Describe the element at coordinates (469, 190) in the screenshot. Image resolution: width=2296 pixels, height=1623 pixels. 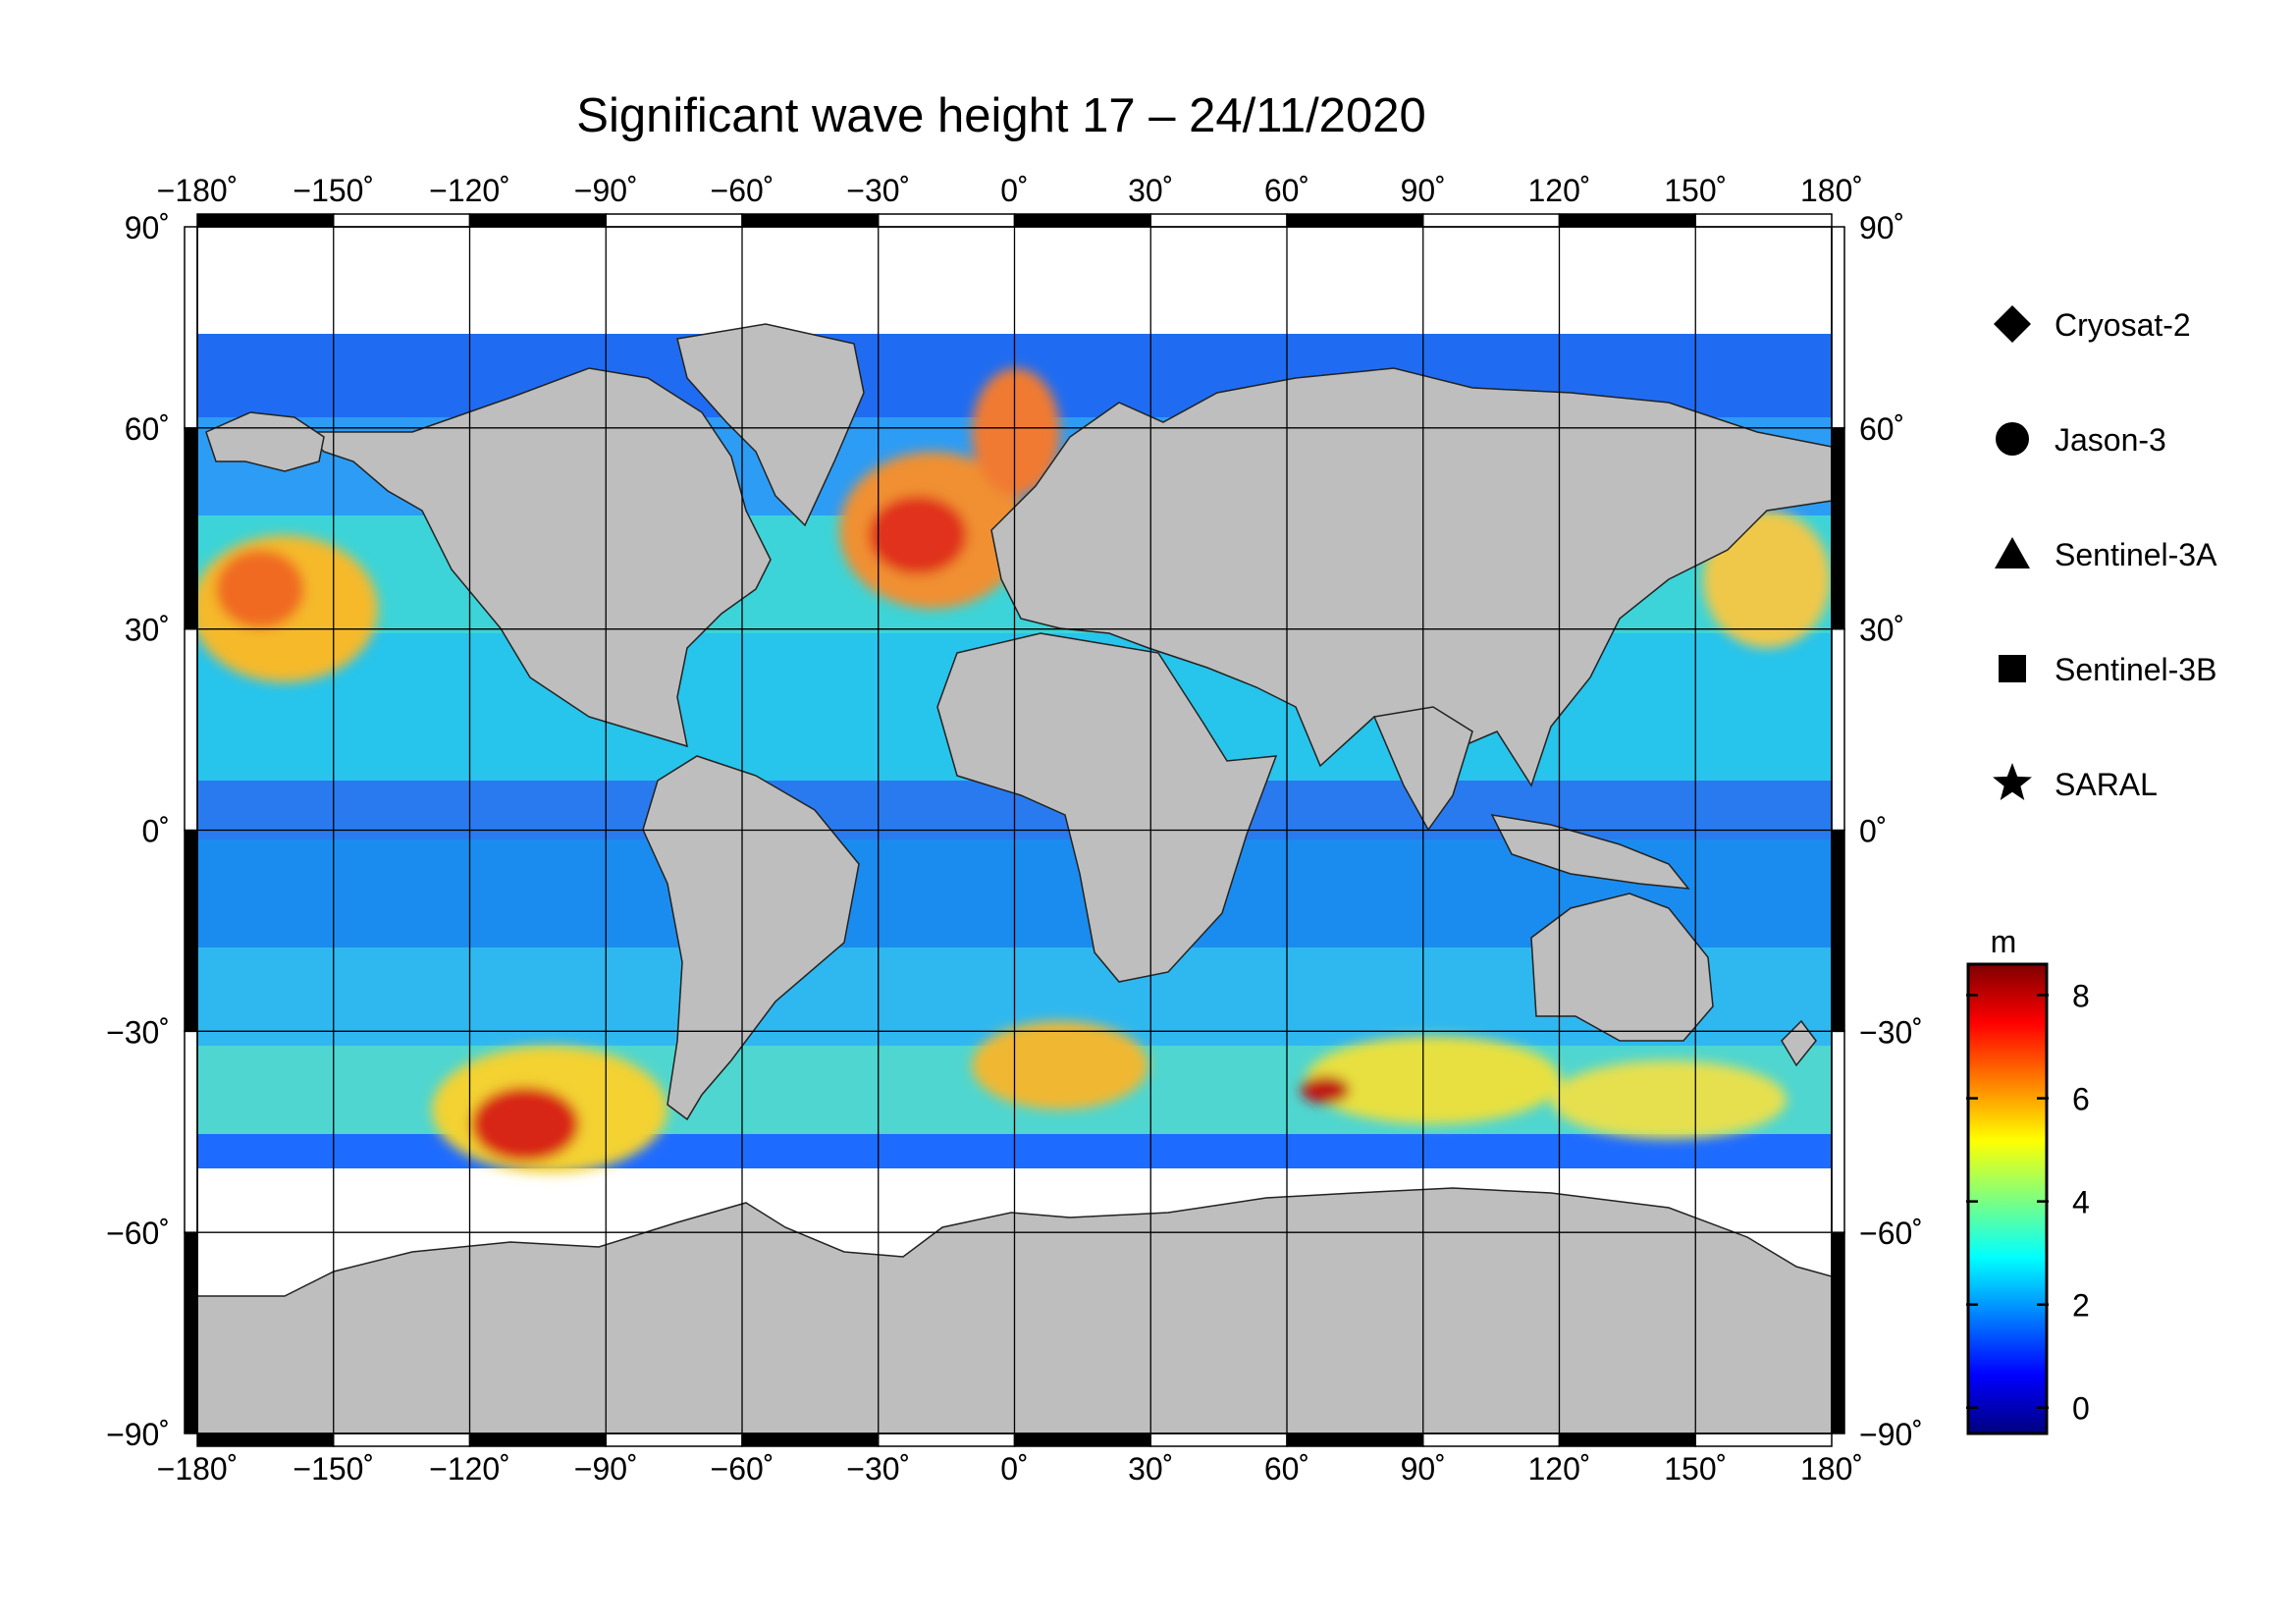
I see `lon-tick-label-top: −120˚` at that location.